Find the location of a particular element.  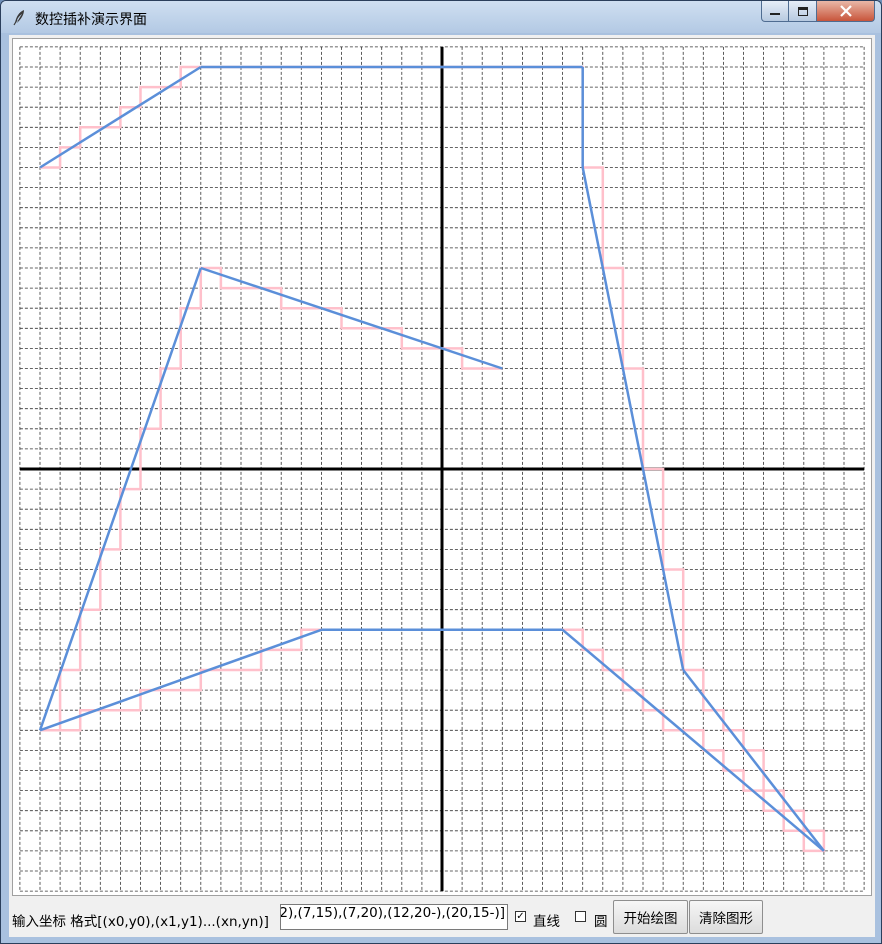

close-icon is located at coordinates (845, 11).